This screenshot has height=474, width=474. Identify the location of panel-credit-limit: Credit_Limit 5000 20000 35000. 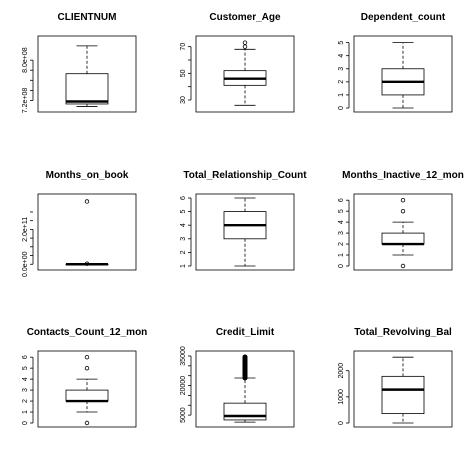
(237, 377).